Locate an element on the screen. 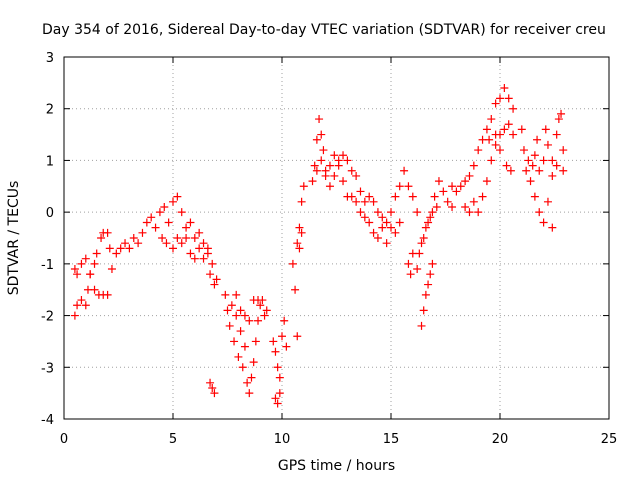 This screenshot has height=480, width=640. y-tick-label: 3 is located at coordinates (50, 58).